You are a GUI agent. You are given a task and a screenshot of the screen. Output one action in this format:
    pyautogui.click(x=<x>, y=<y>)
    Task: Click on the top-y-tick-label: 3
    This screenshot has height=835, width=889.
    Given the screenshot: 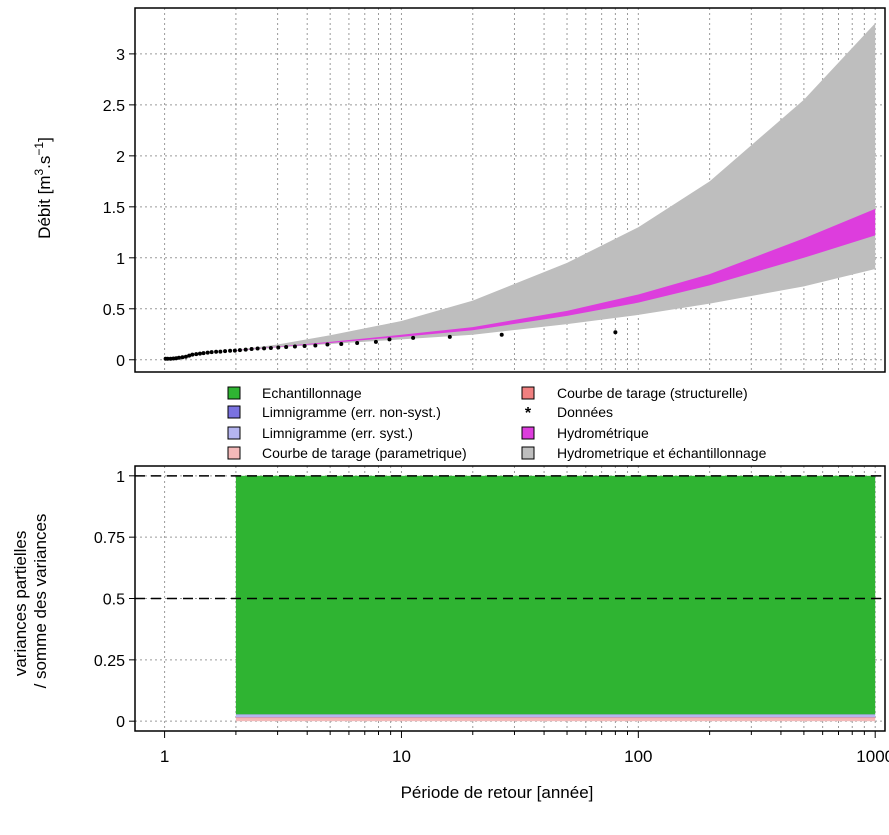 What is the action you would take?
    pyautogui.click(x=120, y=55)
    